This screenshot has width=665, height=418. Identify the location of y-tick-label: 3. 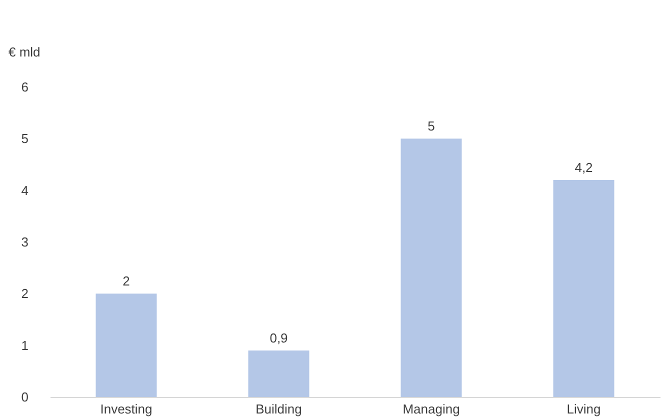
(24, 242).